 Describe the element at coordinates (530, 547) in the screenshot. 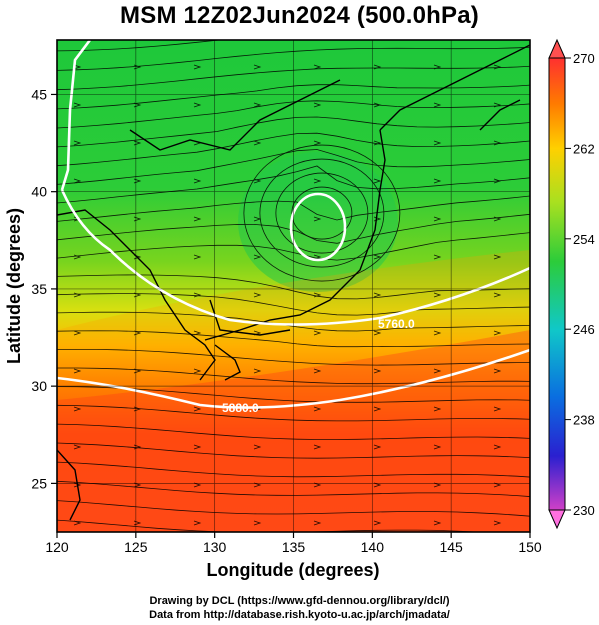

I see `x-tick-label: 150` at that location.